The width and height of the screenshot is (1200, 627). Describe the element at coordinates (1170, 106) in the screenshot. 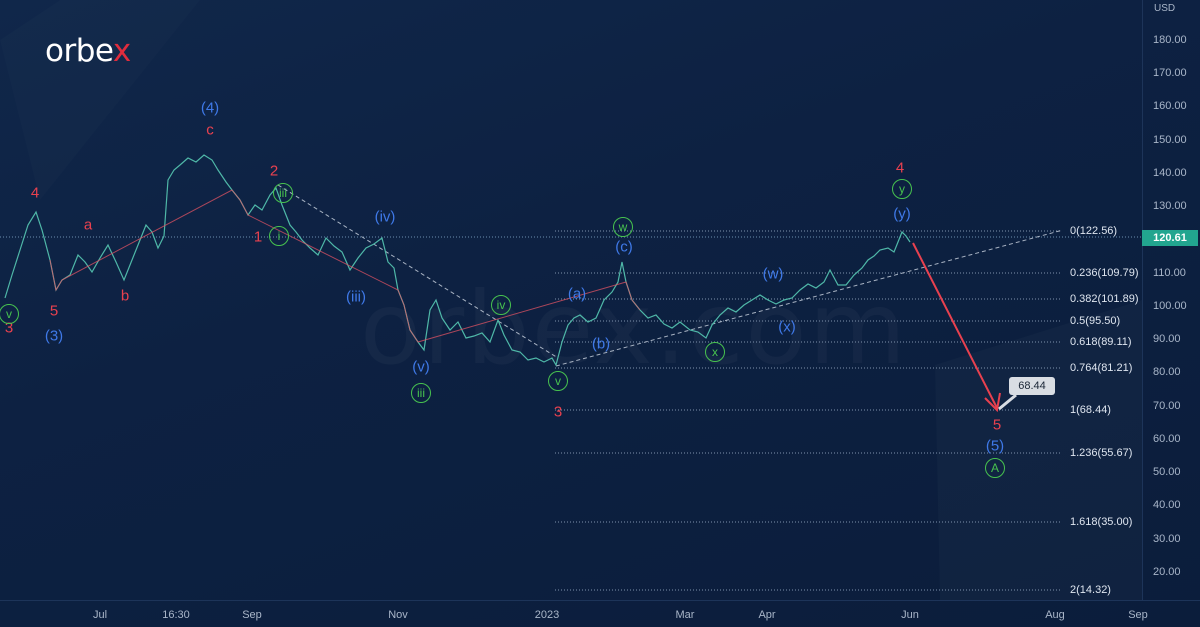

I see `price-tick: 160.00` at that location.